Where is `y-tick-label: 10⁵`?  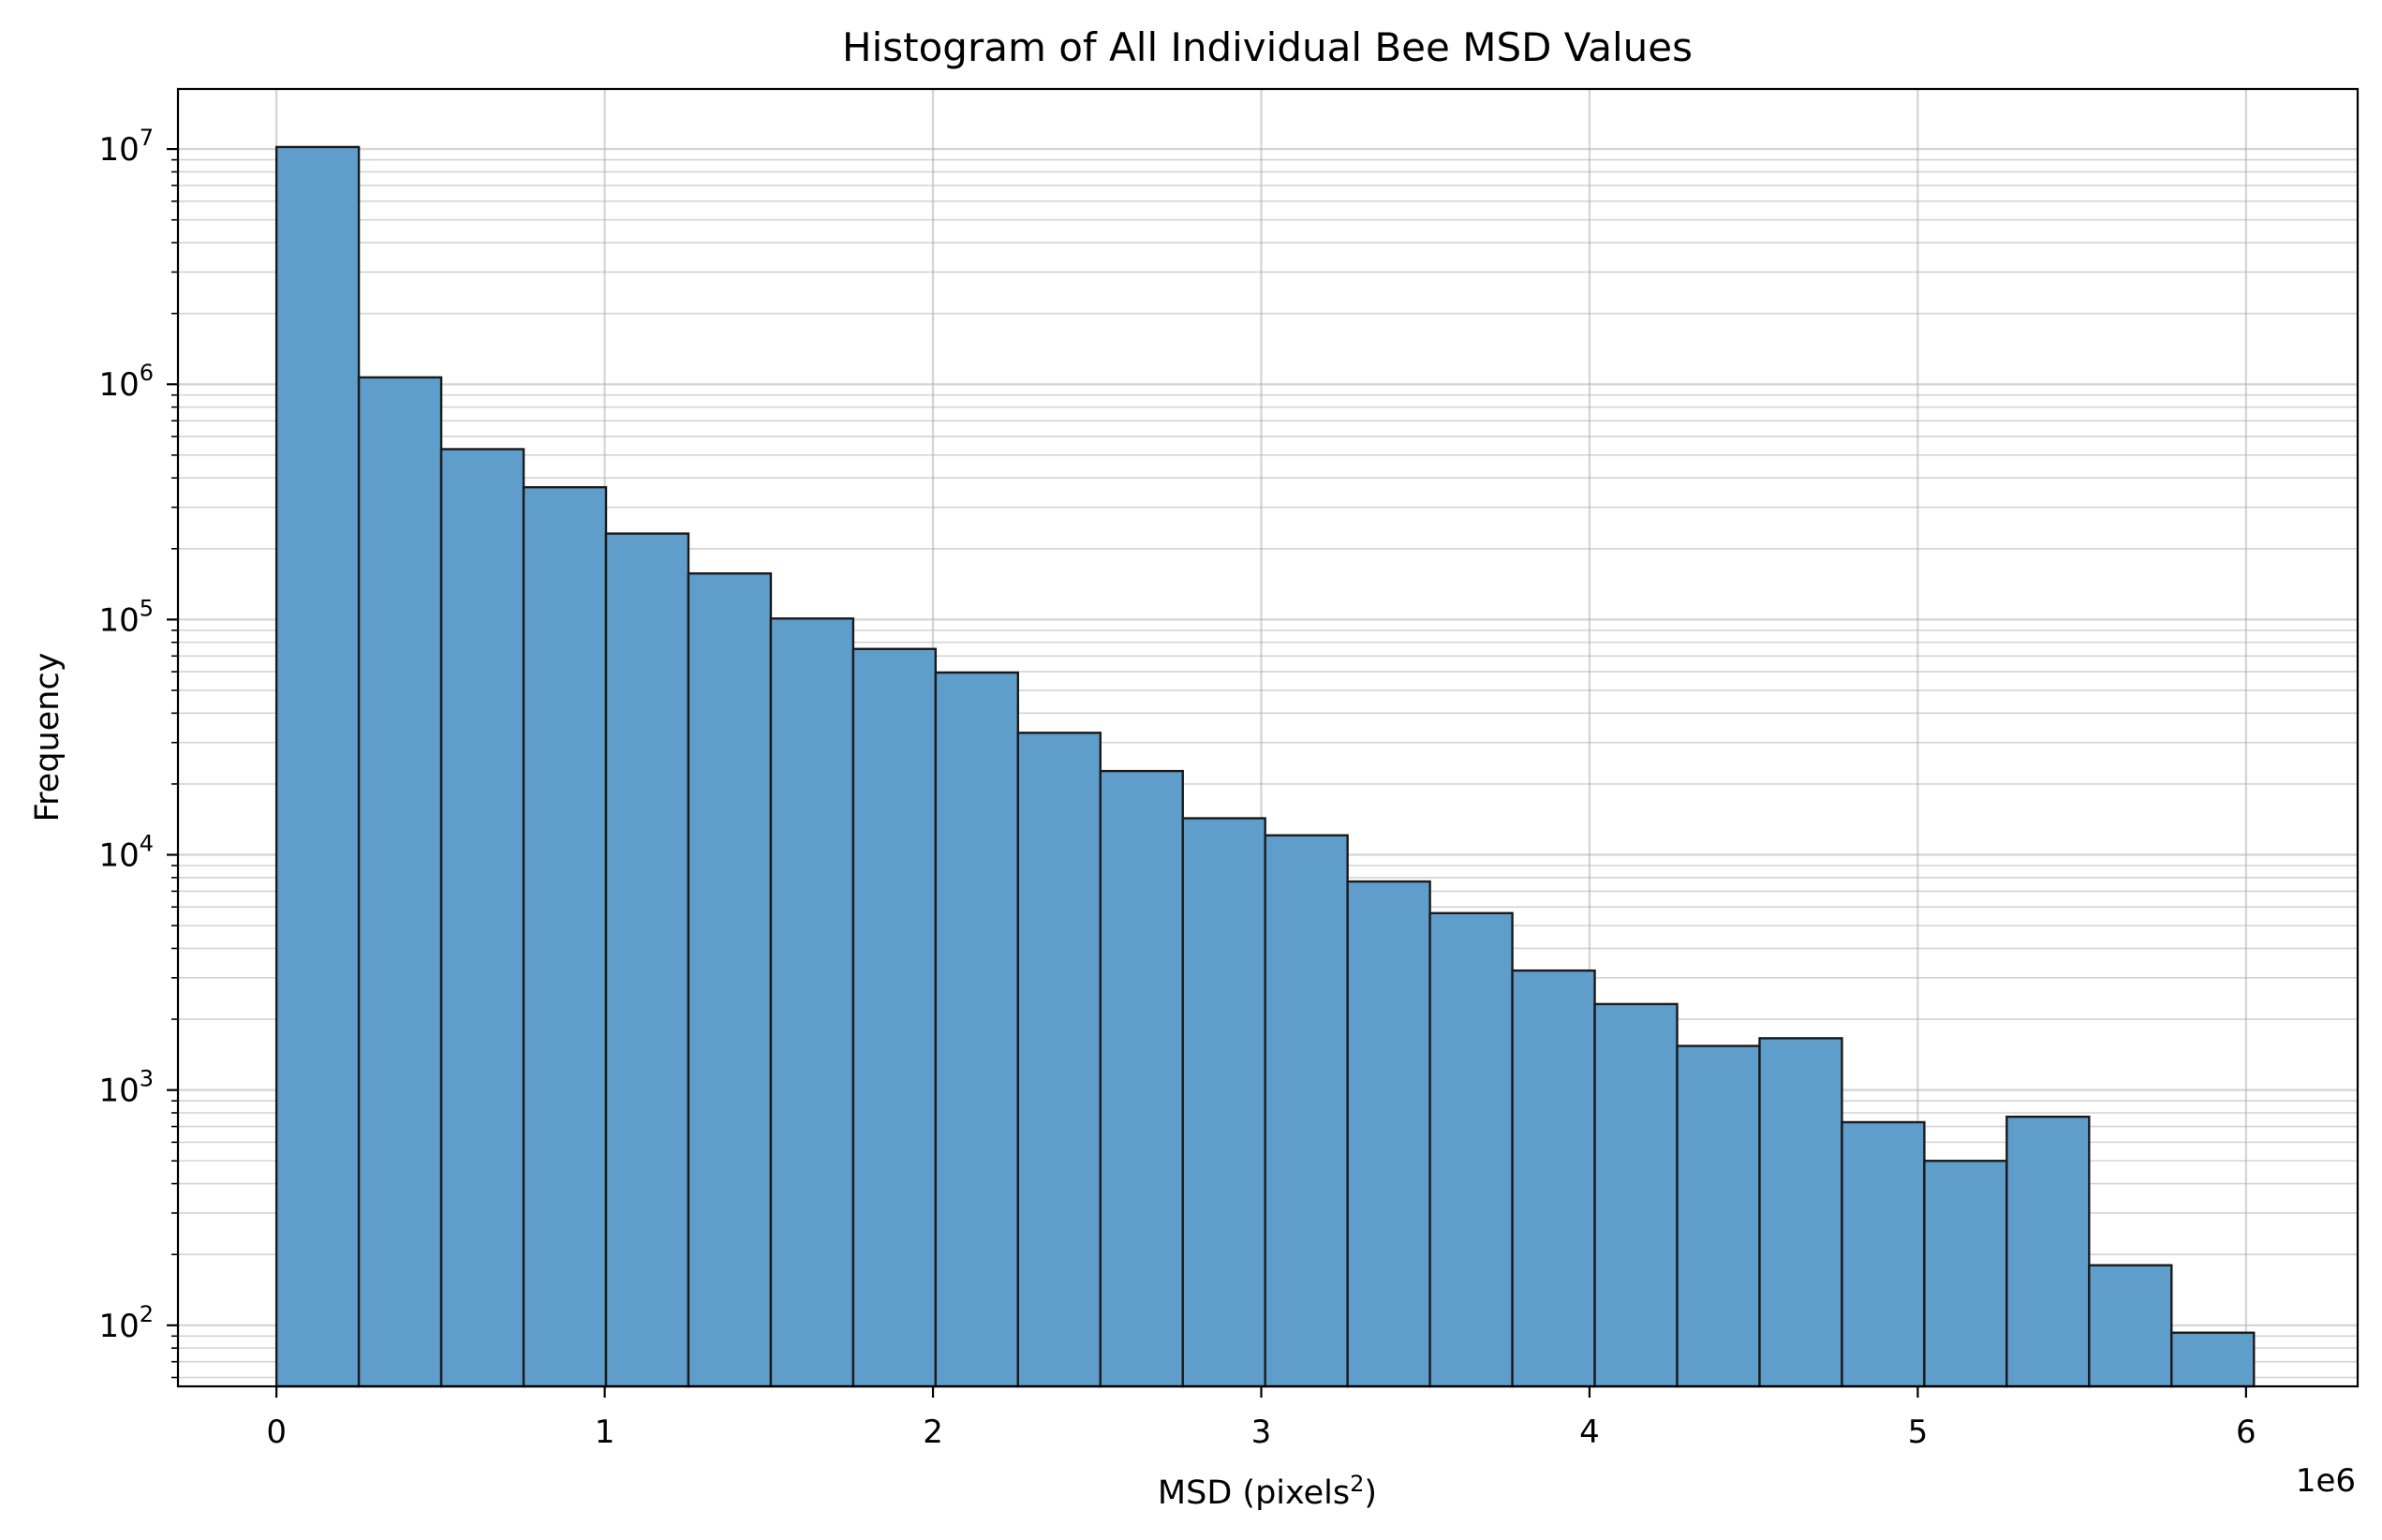 y-tick-label: 10⁵ is located at coordinates (126, 617).